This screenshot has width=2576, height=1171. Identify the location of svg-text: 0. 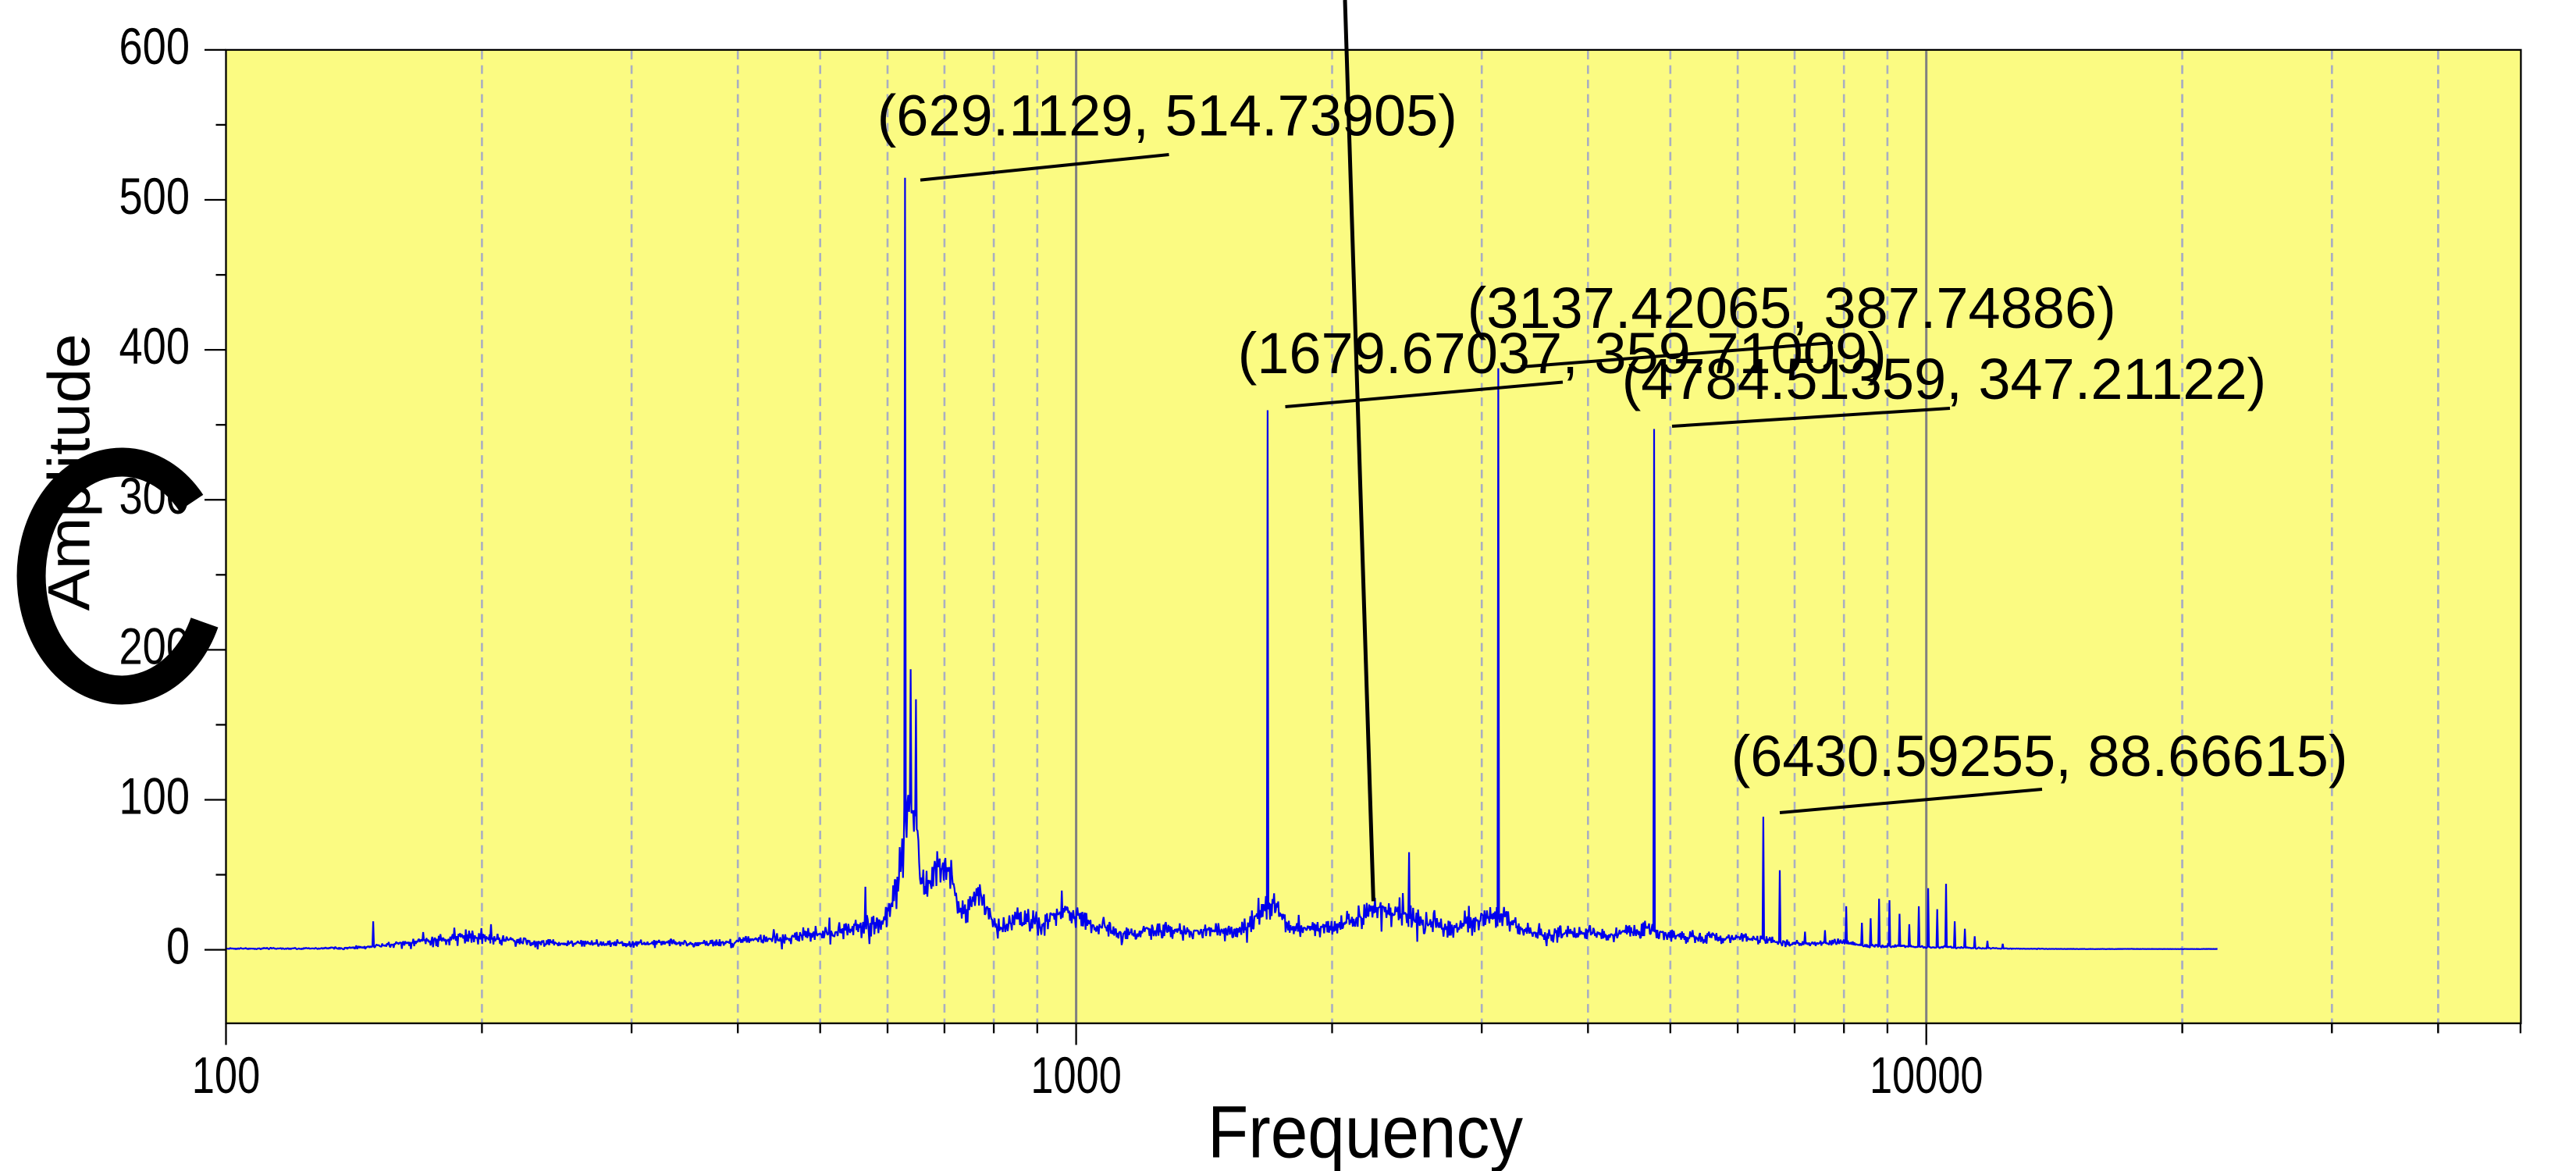
(178, 946).